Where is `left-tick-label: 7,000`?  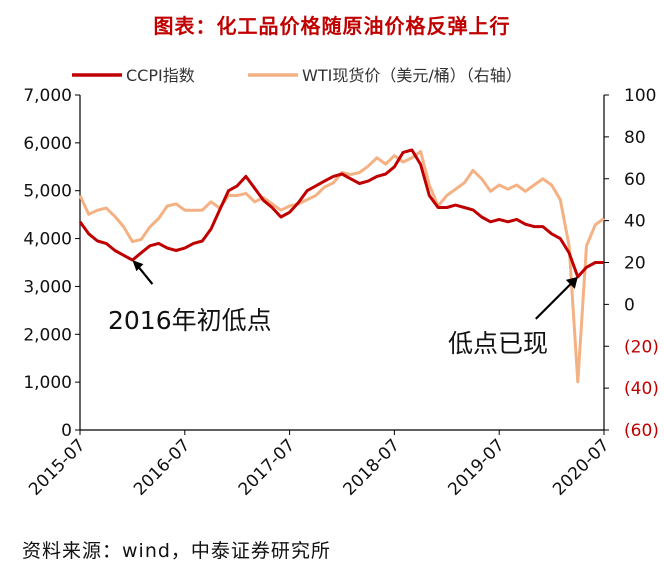
left-tick-label: 7,000 is located at coordinates (47, 96).